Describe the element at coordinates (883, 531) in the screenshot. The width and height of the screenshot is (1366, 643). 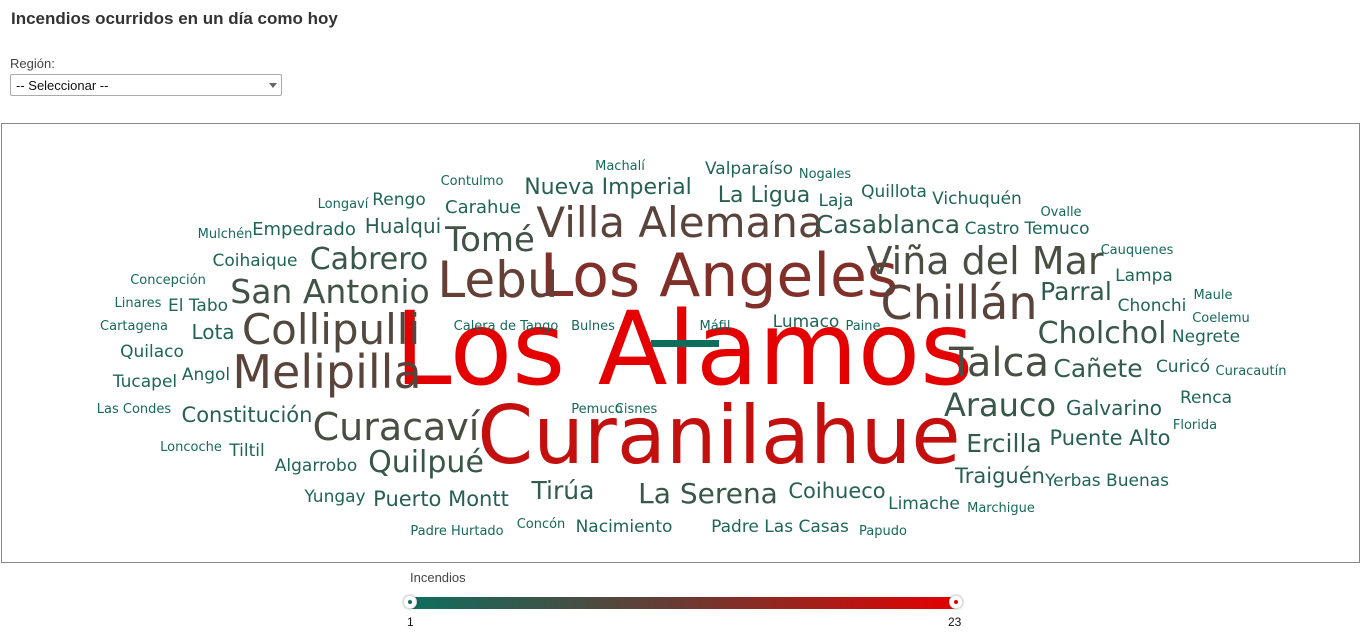
I see `word-cloud-word: Papudo` at that location.